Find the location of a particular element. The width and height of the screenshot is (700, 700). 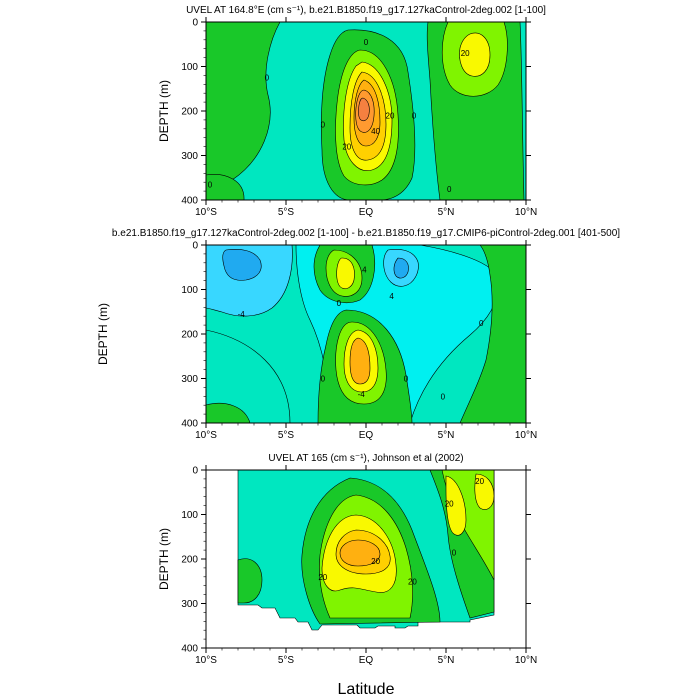

panel-3-field is located at coordinates (366, 550).